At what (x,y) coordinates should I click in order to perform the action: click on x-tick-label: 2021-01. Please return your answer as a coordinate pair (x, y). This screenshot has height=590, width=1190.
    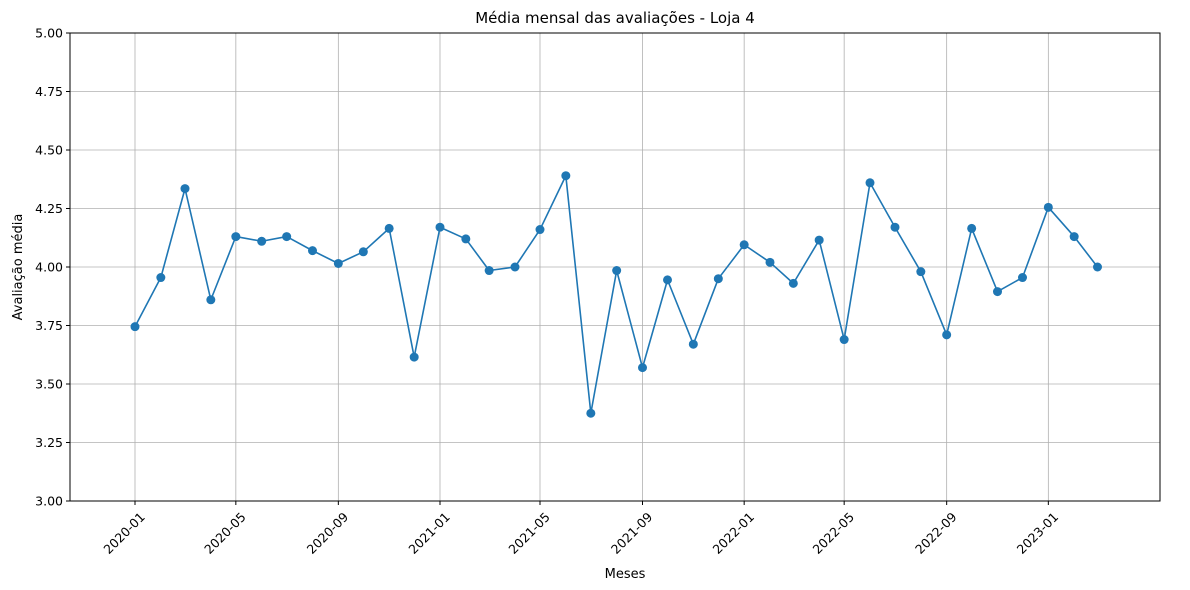
    Looking at the image, I should click on (429, 533).